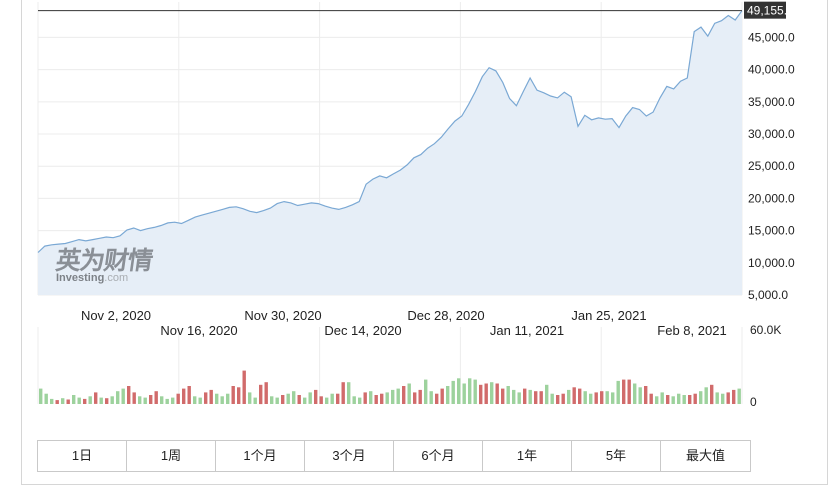 Image resolution: width=830 pixels, height=499 pixels. Describe the element at coordinates (765, 366) in the screenshot. I see `volume-y-axis: 60.0K 0` at that location.